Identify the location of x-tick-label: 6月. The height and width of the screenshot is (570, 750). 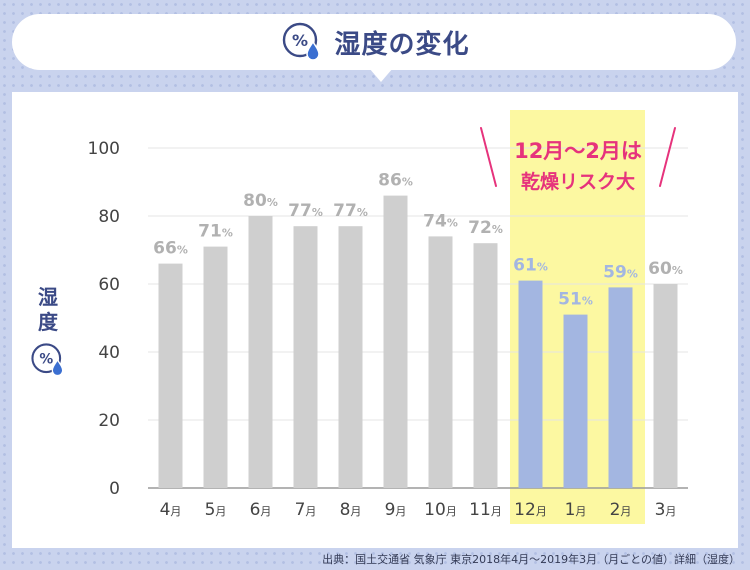
(261, 510).